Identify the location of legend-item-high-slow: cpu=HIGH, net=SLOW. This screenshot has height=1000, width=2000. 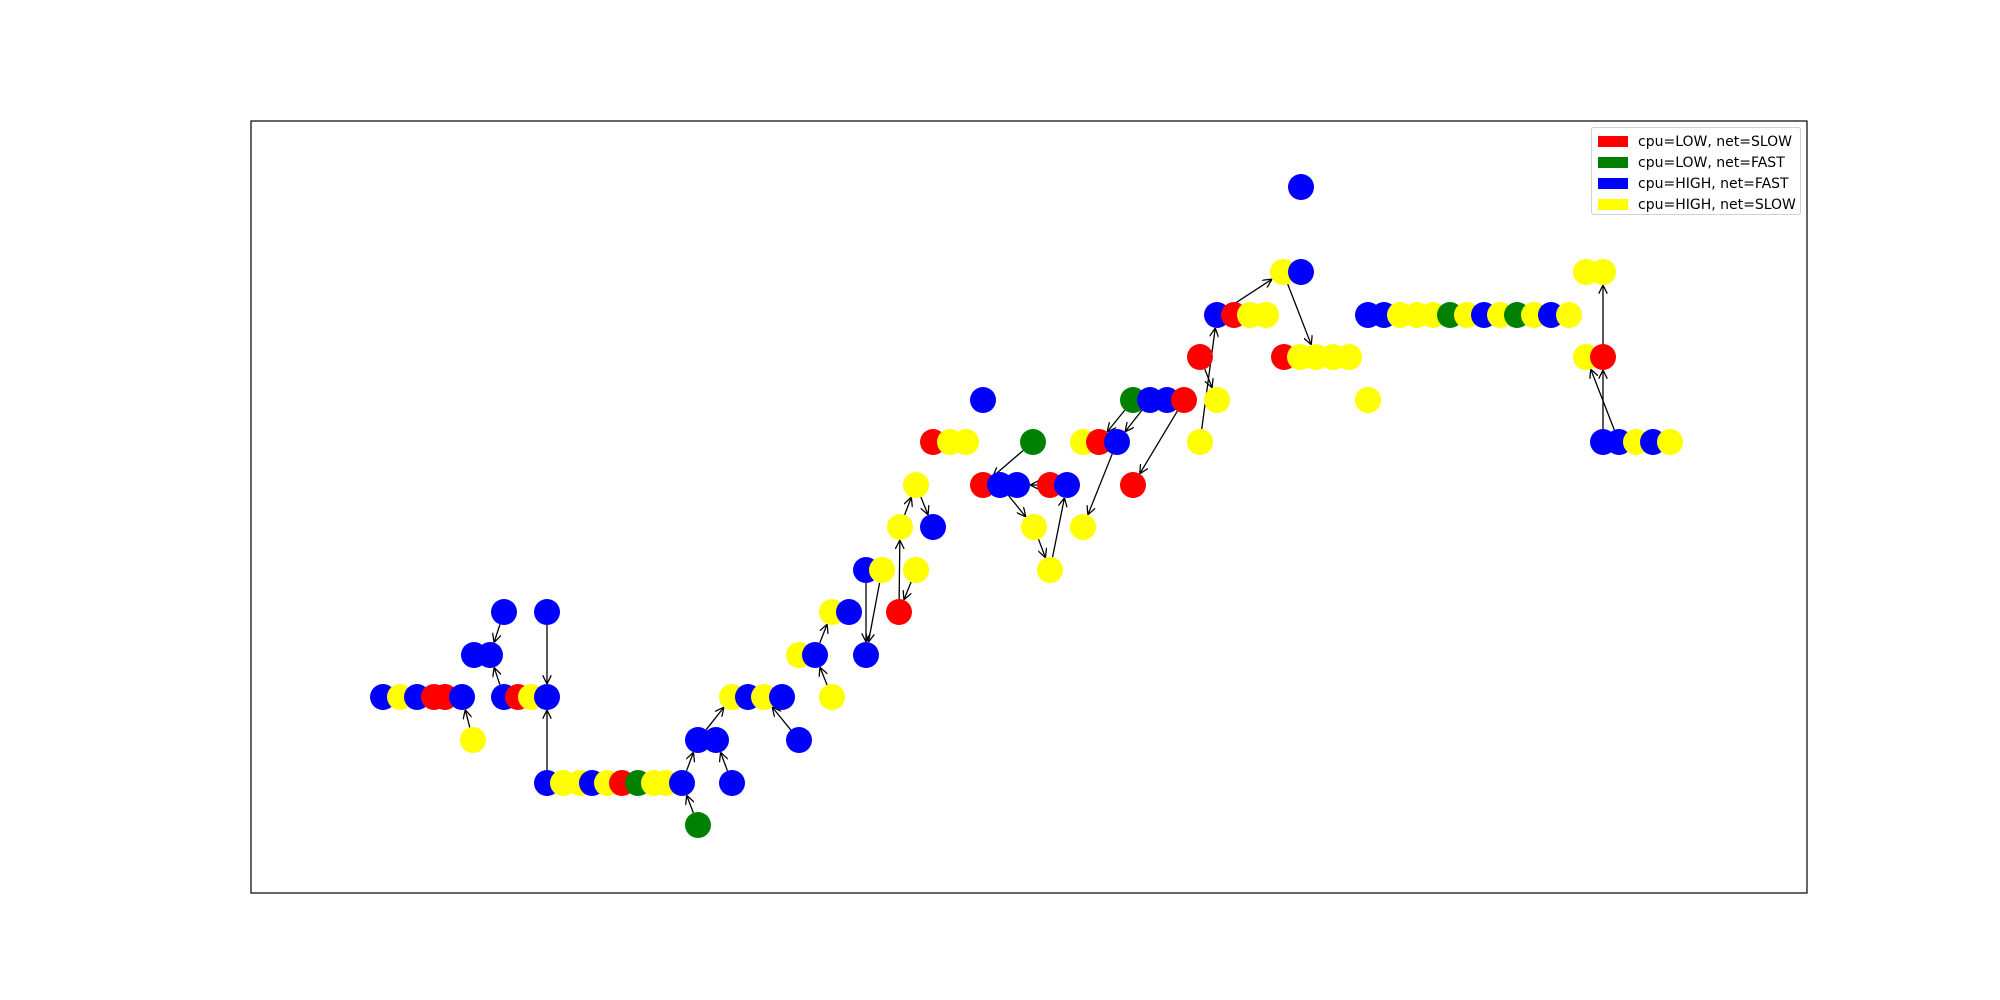
(1697, 204).